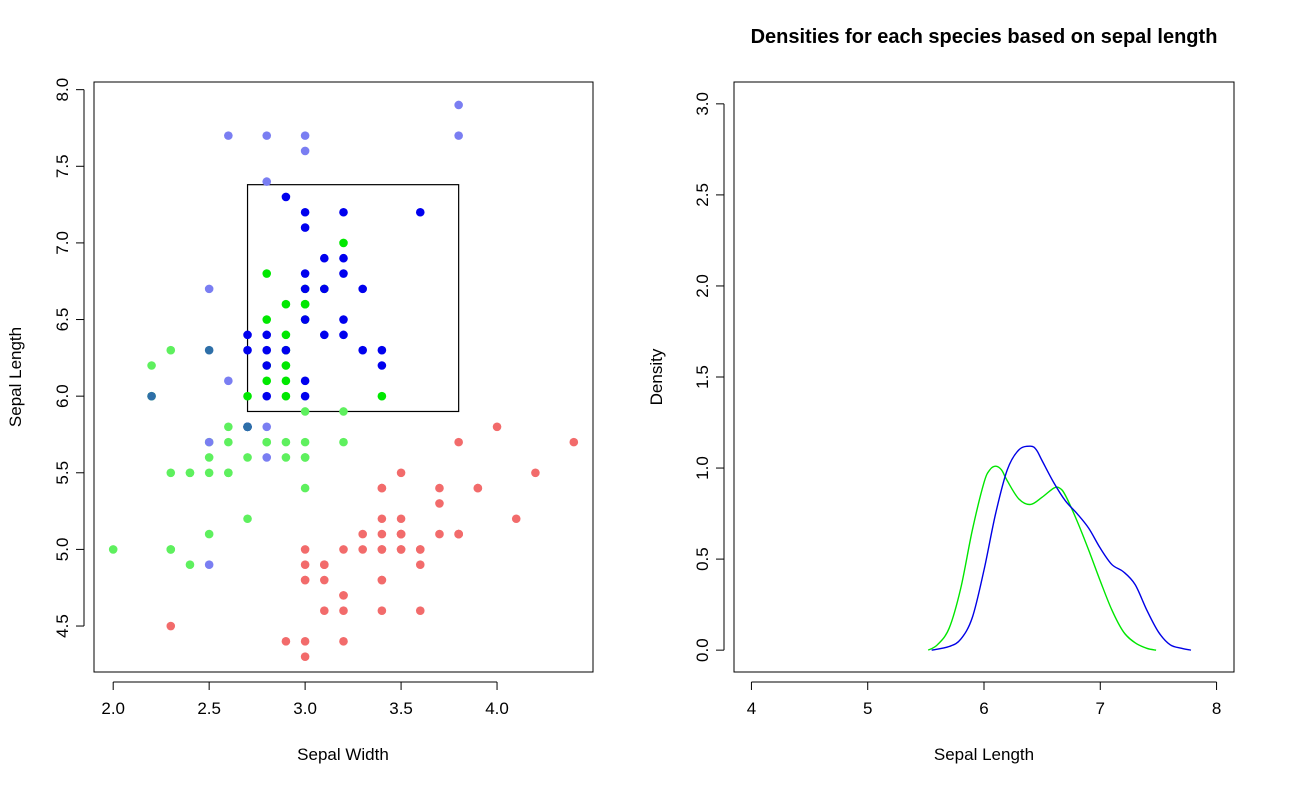  I want to click on scatter-y-tick-label: 5.5, so click(62, 473).